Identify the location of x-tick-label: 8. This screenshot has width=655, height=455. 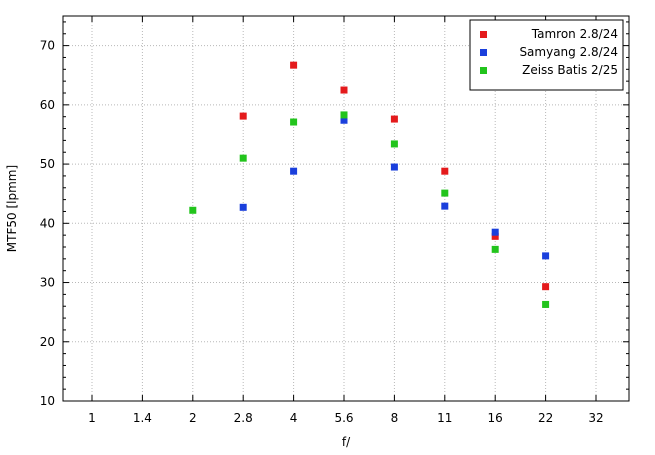
(395, 418).